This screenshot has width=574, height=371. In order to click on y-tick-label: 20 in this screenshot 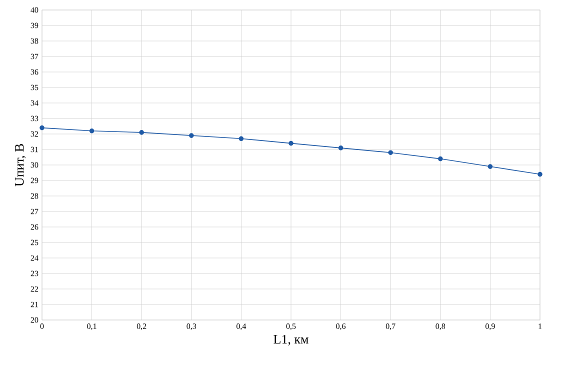, I will do `click(34, 320)`.